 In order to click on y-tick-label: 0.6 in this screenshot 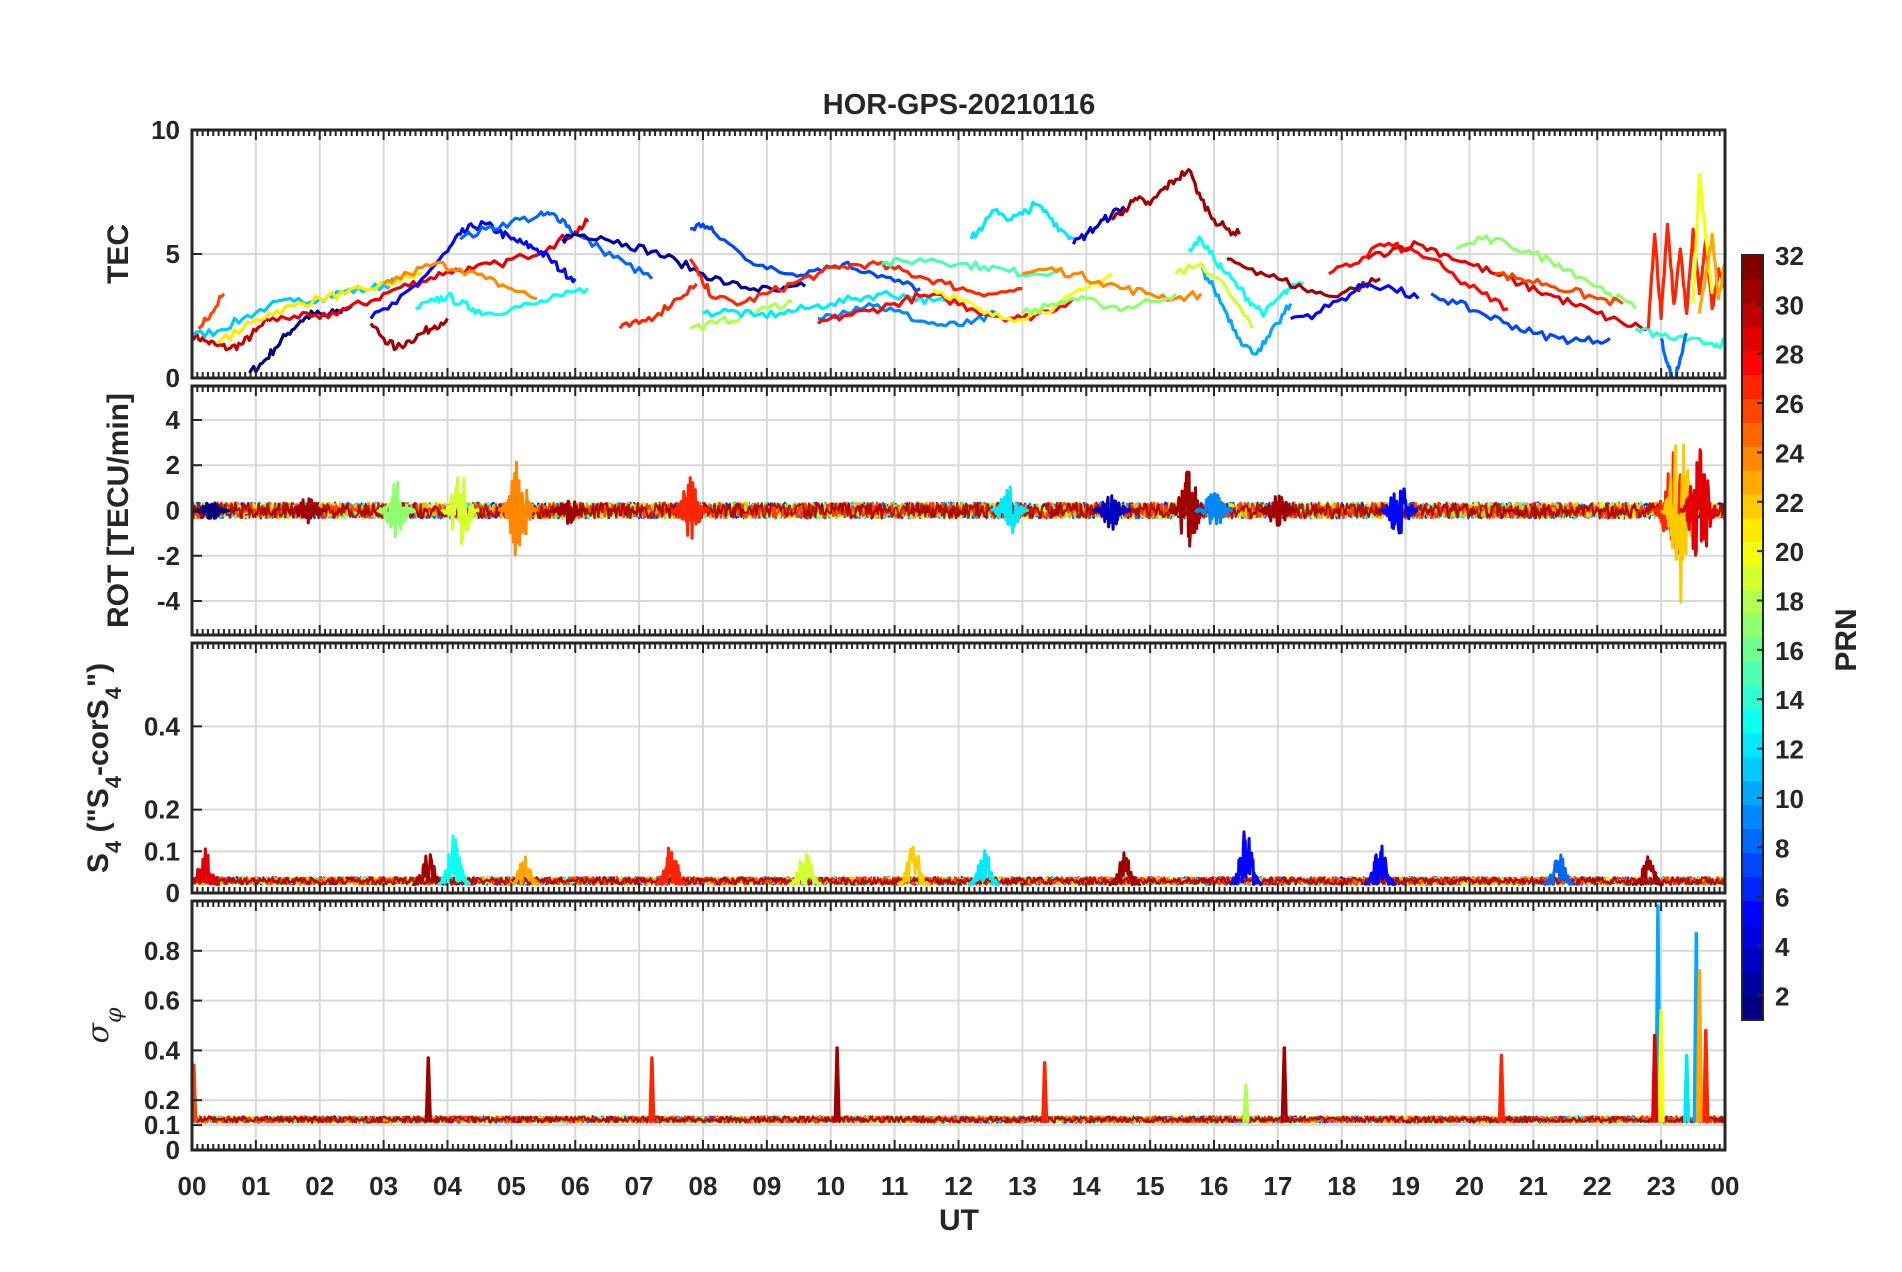, I will do `click(162, 1001)`.